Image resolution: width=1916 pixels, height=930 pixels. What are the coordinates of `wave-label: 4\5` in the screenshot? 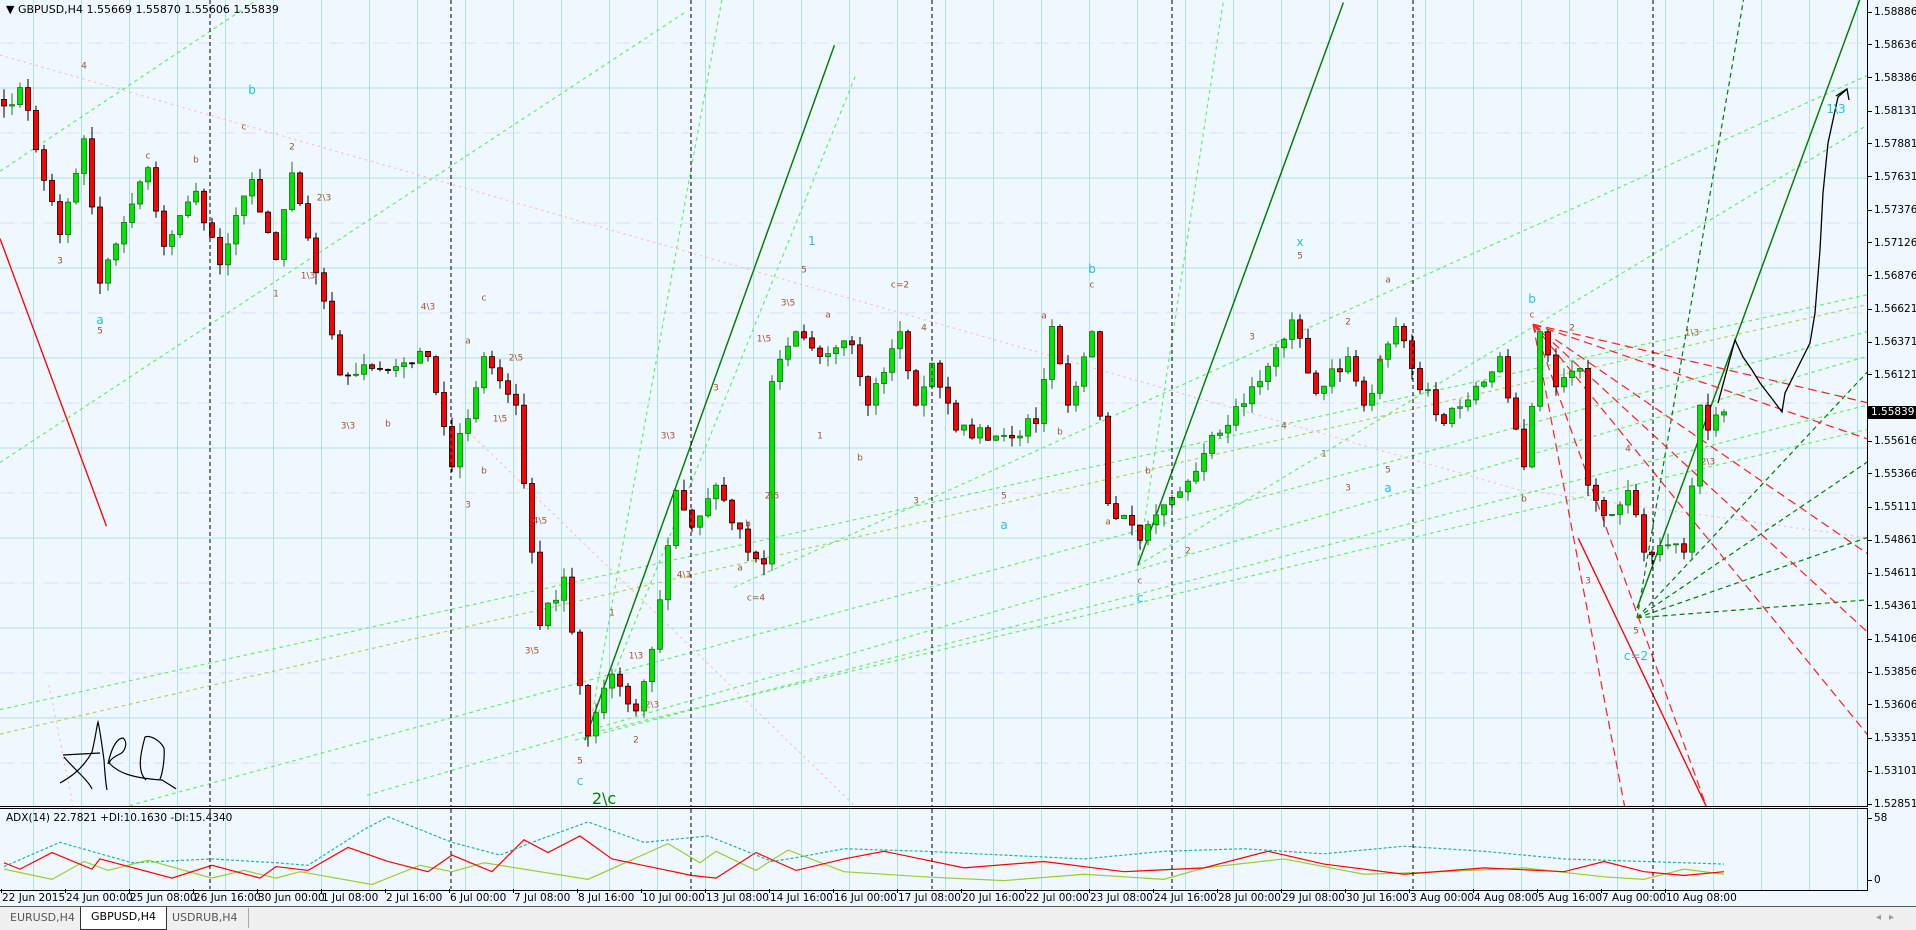 It's located at (540, 521).